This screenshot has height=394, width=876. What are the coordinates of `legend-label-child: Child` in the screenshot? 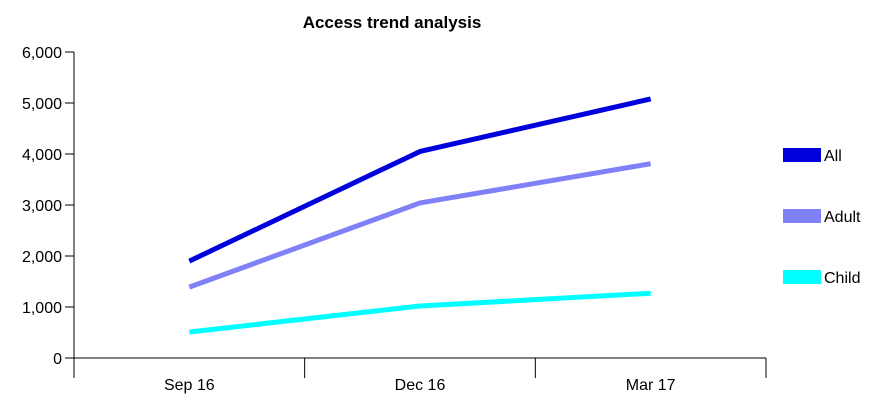 It's located at (842, 278).